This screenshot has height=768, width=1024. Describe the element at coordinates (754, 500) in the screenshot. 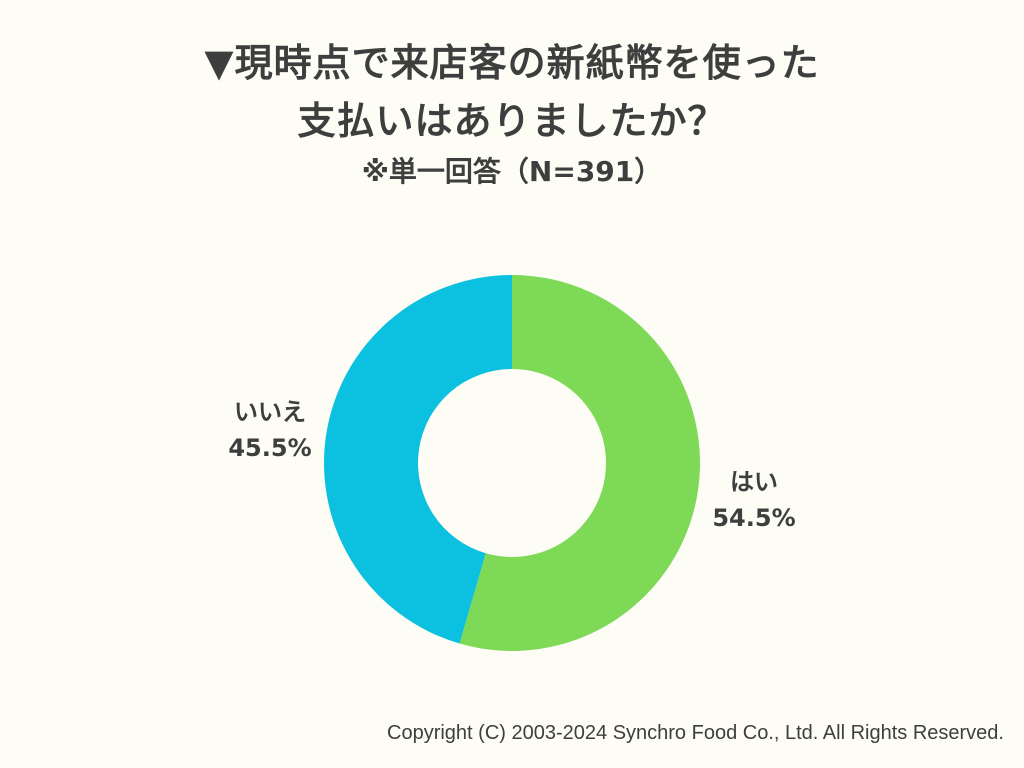

I see `slice-label-yes: はい 54.5%` at that location.